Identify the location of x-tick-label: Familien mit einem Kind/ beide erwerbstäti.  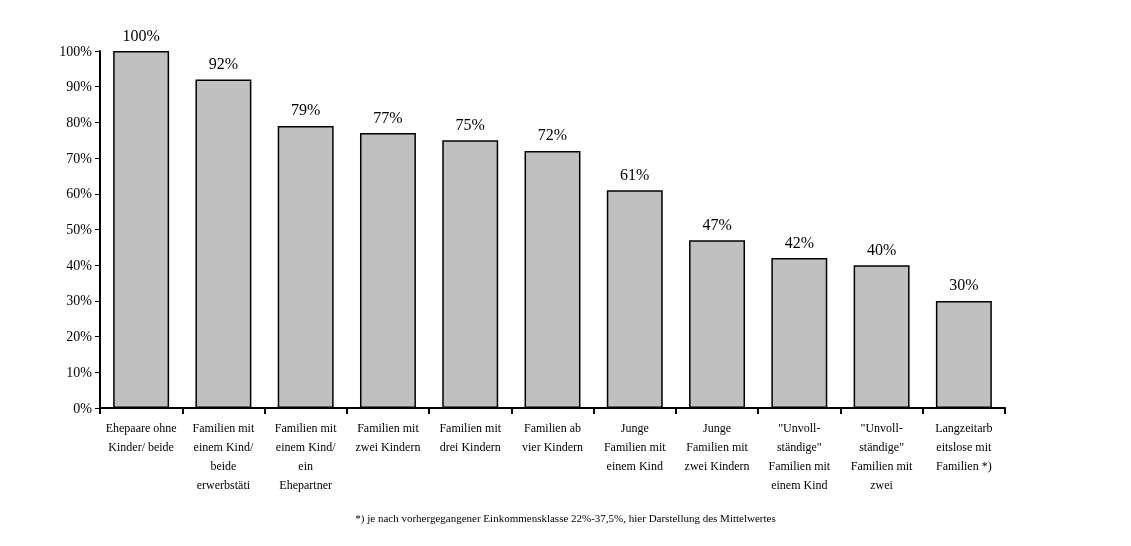
(223, 456).